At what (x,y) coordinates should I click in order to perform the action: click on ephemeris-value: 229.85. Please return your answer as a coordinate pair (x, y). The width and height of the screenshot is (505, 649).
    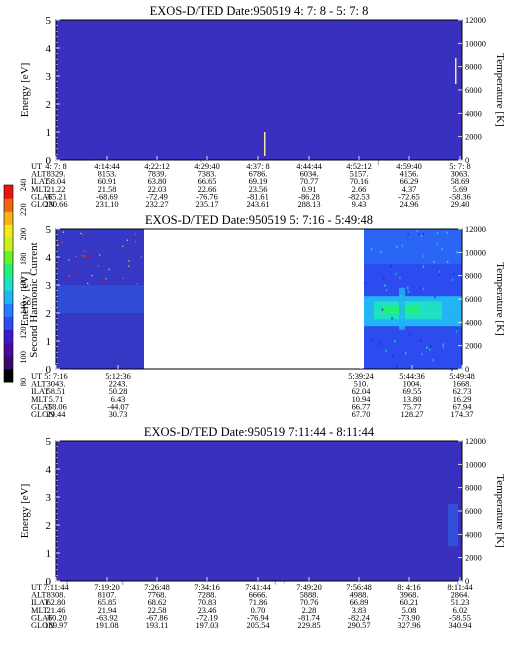
    Looking at the image, I should click on (308, 625).